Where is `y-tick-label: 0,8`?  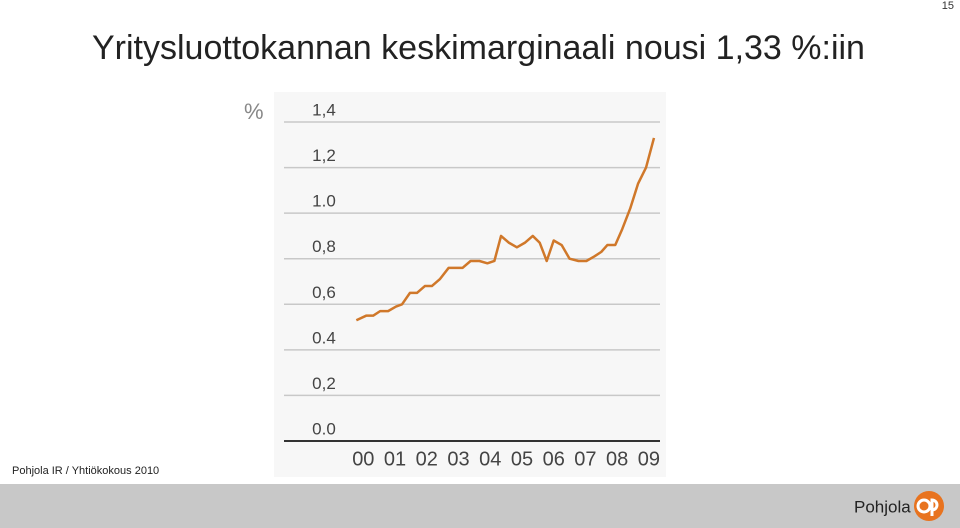 y-tick-label: 0,8 is located at coordinates (324, 246).